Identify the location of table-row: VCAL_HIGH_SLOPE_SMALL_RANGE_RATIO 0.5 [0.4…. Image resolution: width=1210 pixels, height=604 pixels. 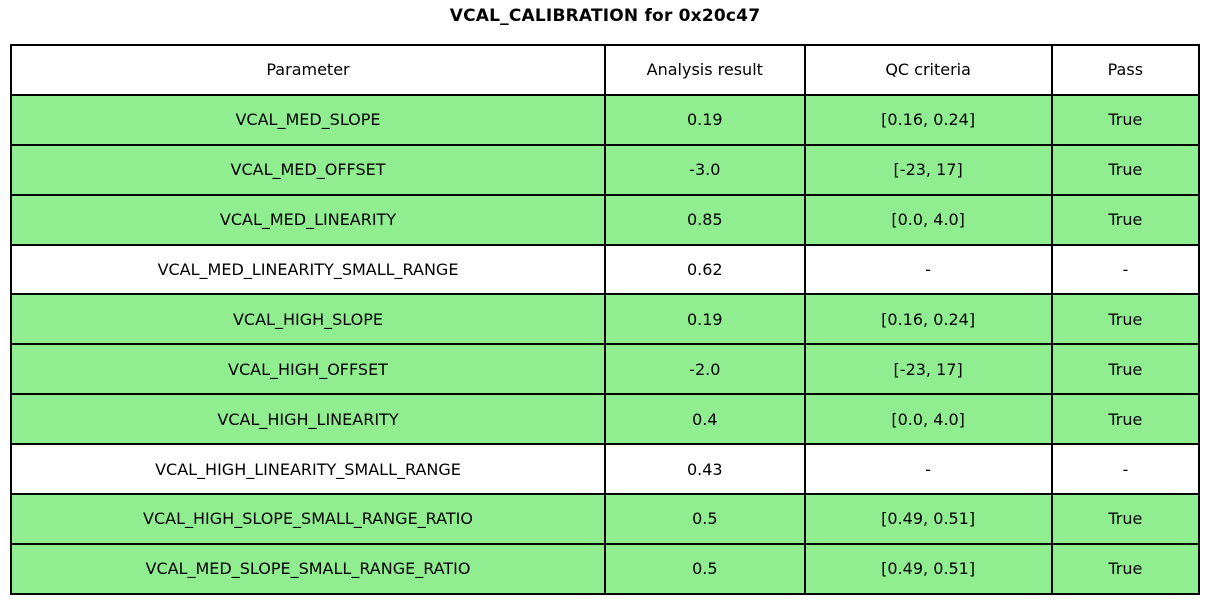
(605, 519).